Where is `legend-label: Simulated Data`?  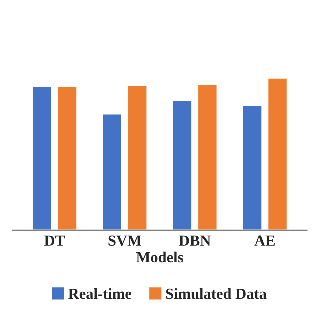
legend-label: Simulated Data is located at coordinates (216, 294).